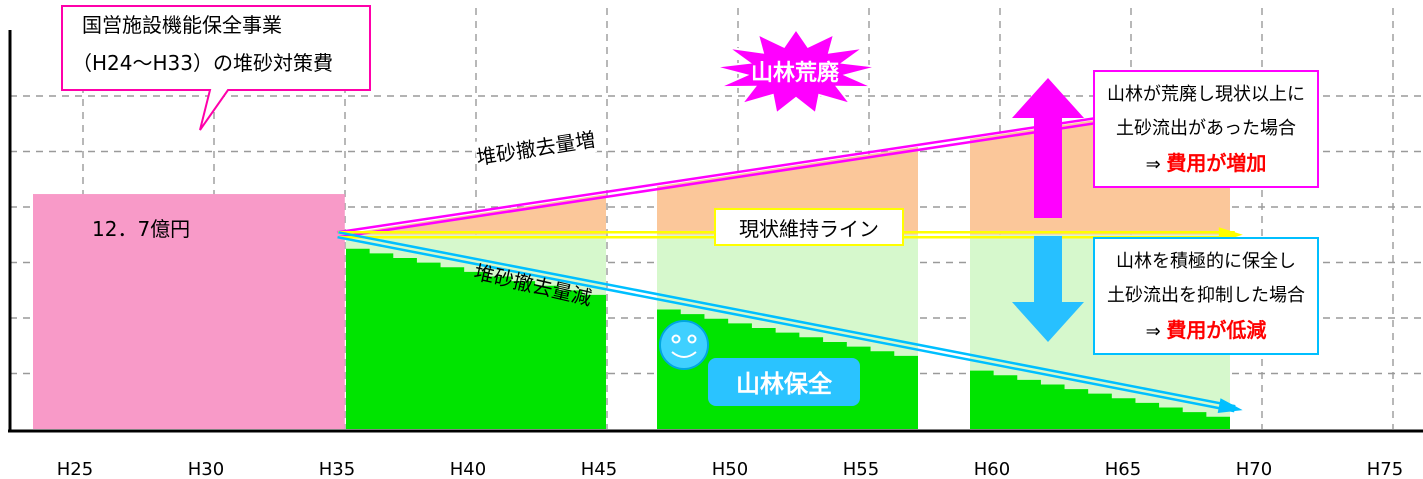  I want to click on up-arrow-icon, so click(1048, 148).